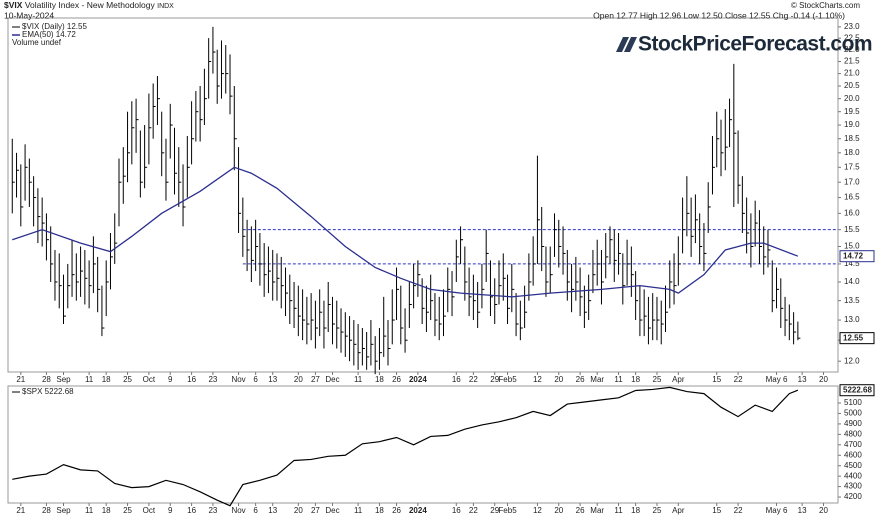 This screenshot has width=875, height=520. I want to click on y-tick-label: 13.0, so click(852, 319).